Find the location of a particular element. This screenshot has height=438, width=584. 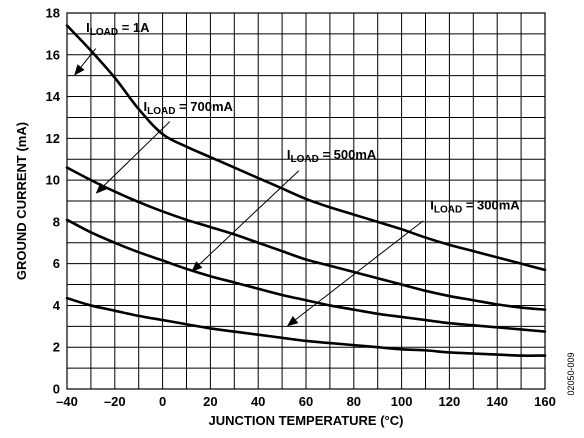

y-tick-label: 18 is located at coordinates (53, 13).